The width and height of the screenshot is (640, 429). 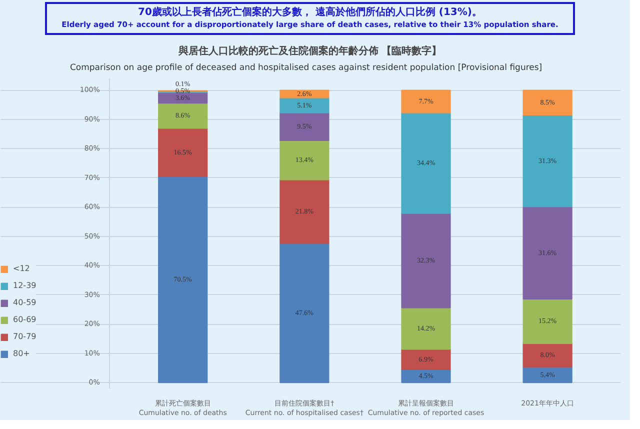 What do you see at coordinates (24, 319) in the screenshot?
I see `legend-label: 60-69` at bounding box center [24, 319].